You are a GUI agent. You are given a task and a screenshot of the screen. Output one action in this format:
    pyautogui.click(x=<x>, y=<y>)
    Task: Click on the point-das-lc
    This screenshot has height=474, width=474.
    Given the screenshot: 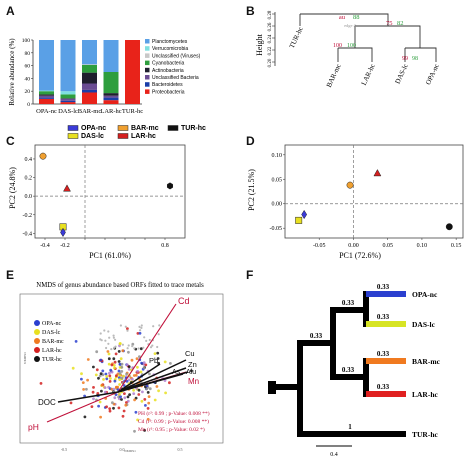 What is the action you would take?
    pyautogui.click(x=299, y=220)
    